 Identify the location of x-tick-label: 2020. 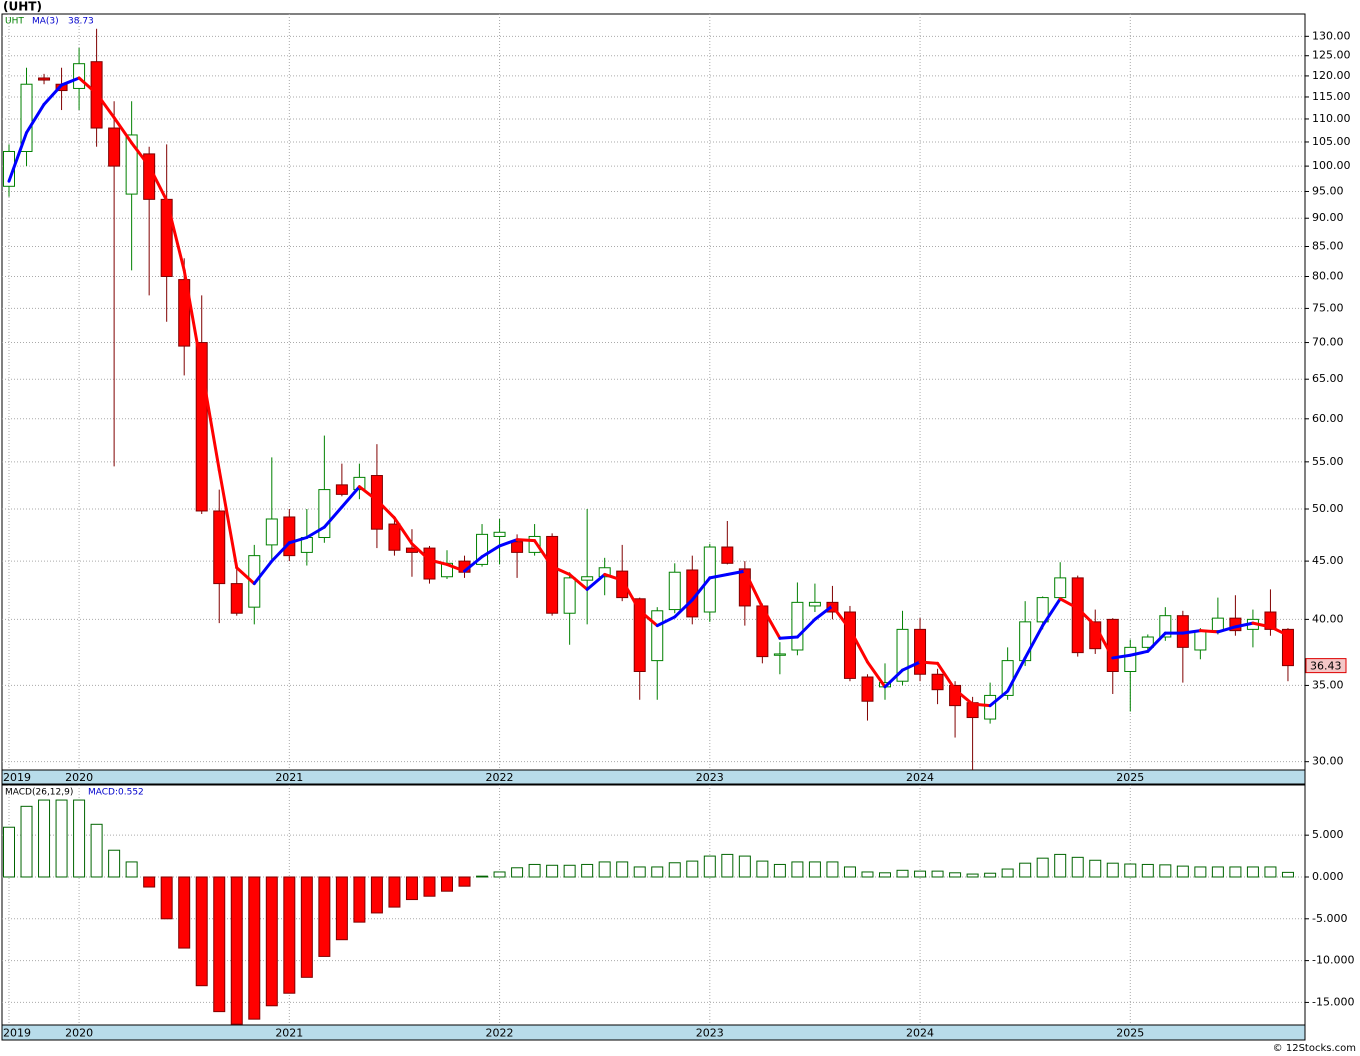
(79, 777).